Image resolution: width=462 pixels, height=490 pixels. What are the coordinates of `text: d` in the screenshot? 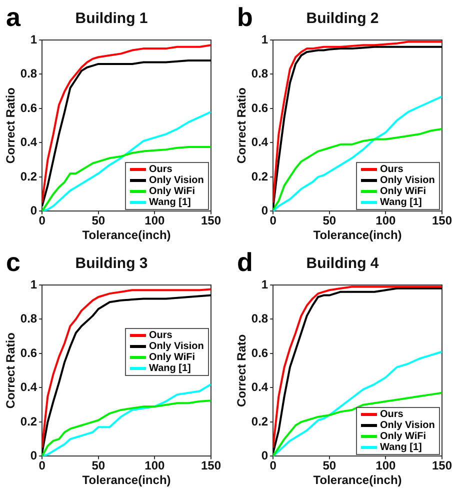 It's located at (245, 262).